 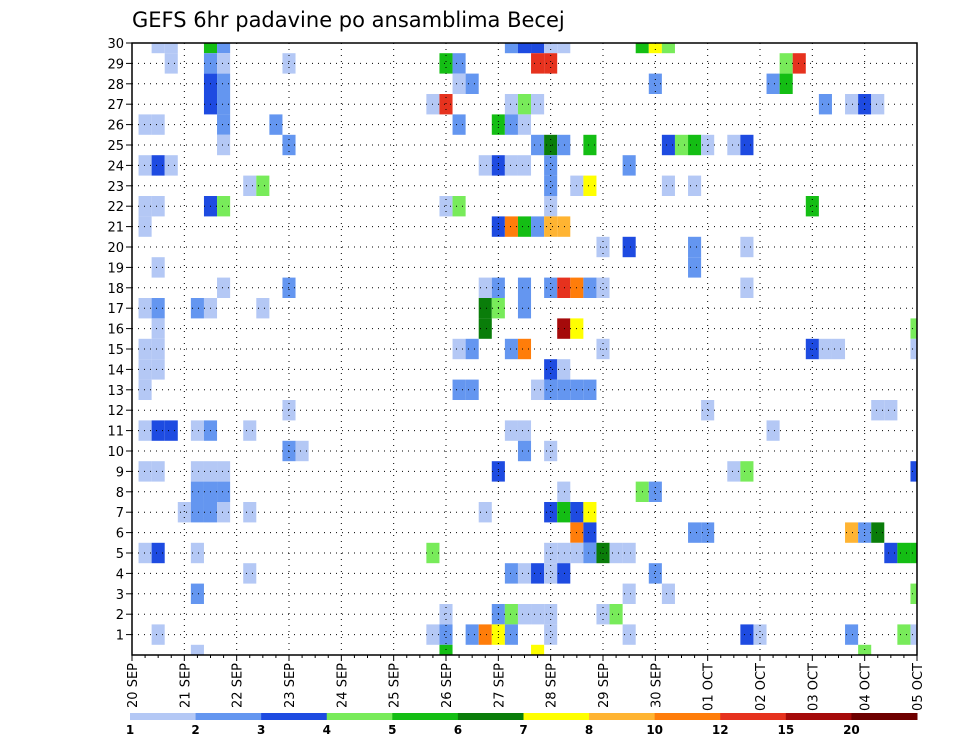 I want to click on x-tick-label: 20 SEP, so click(x=133, y=685).